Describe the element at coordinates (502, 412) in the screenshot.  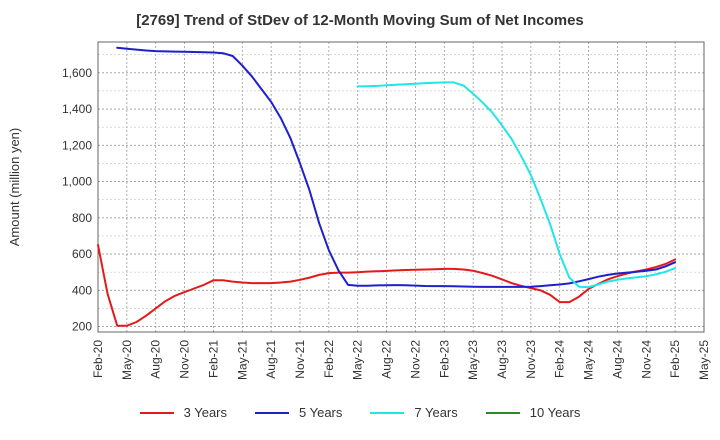
I see `legend-swatch-10-years` at that location.